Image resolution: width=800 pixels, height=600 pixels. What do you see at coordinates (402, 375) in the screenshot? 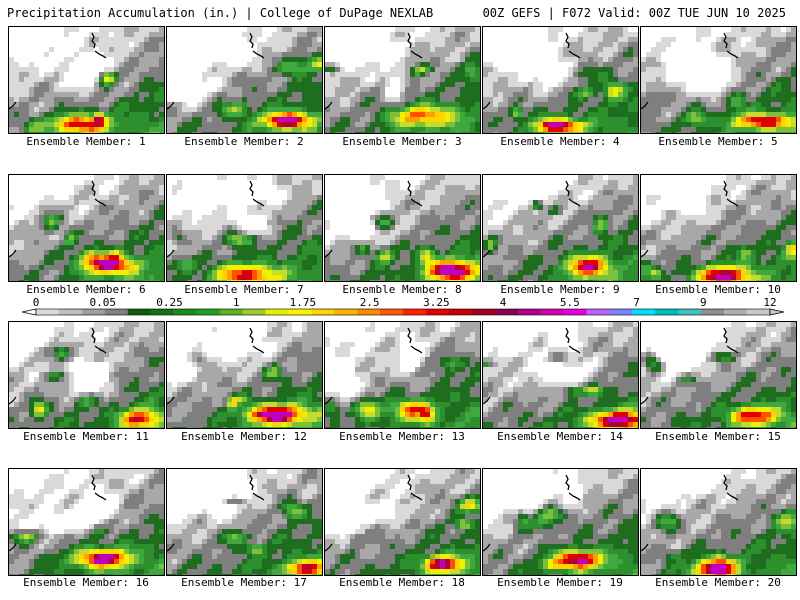
I see `ensemble-member-13-map` at bounding box center [402, 375].